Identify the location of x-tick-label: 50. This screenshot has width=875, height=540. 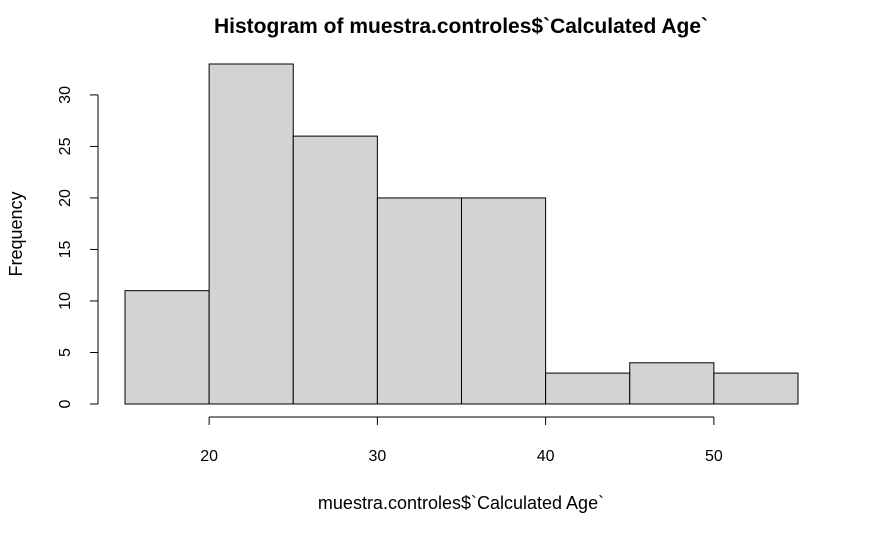
(714, 456).